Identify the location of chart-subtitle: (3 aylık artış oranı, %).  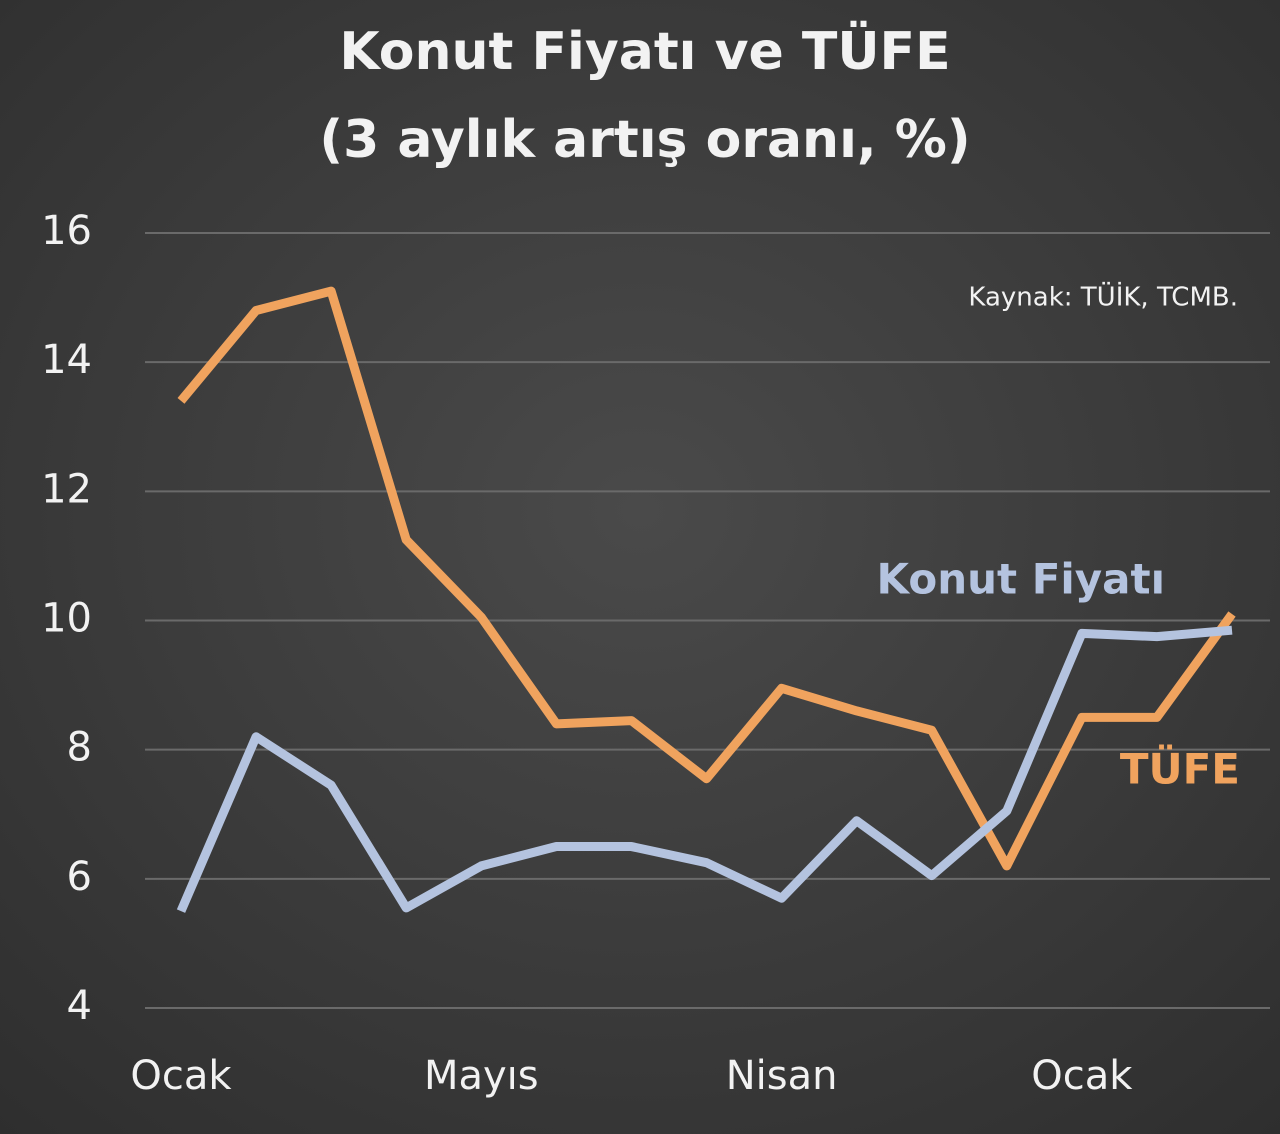
(644, 140).